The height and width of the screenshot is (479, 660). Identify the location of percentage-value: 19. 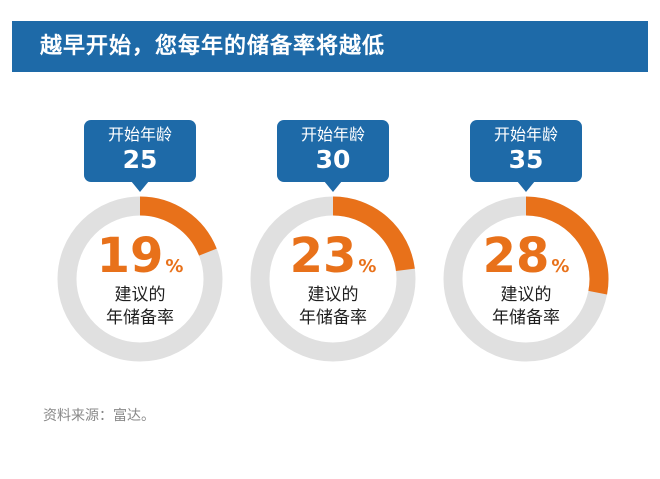
(130, 256).